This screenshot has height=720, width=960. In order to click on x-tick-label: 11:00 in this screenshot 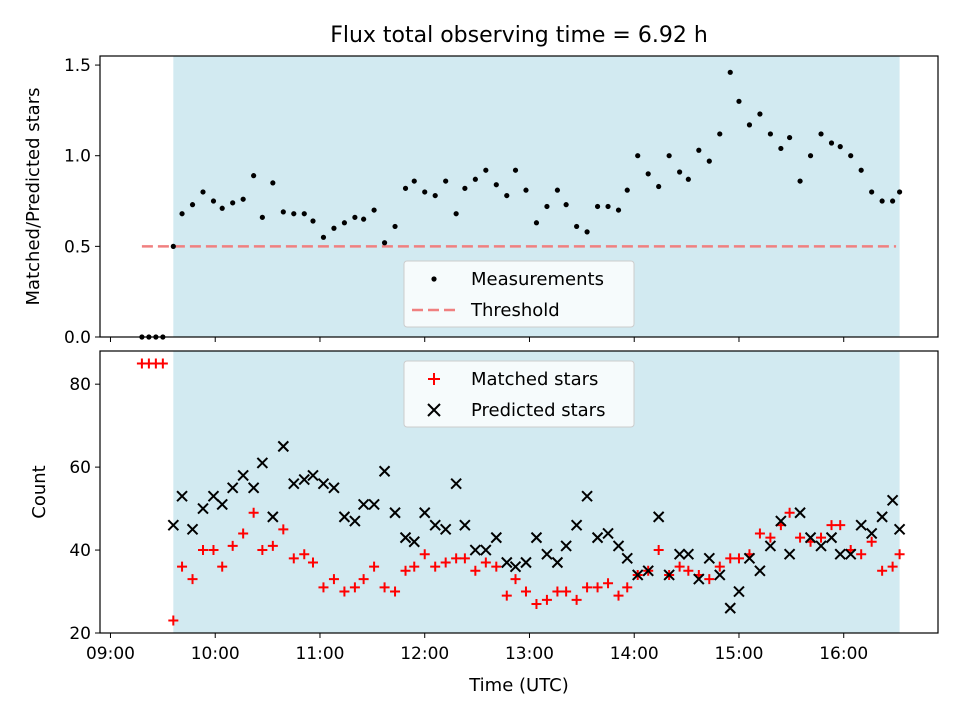, I will do `click(319, 654)`.